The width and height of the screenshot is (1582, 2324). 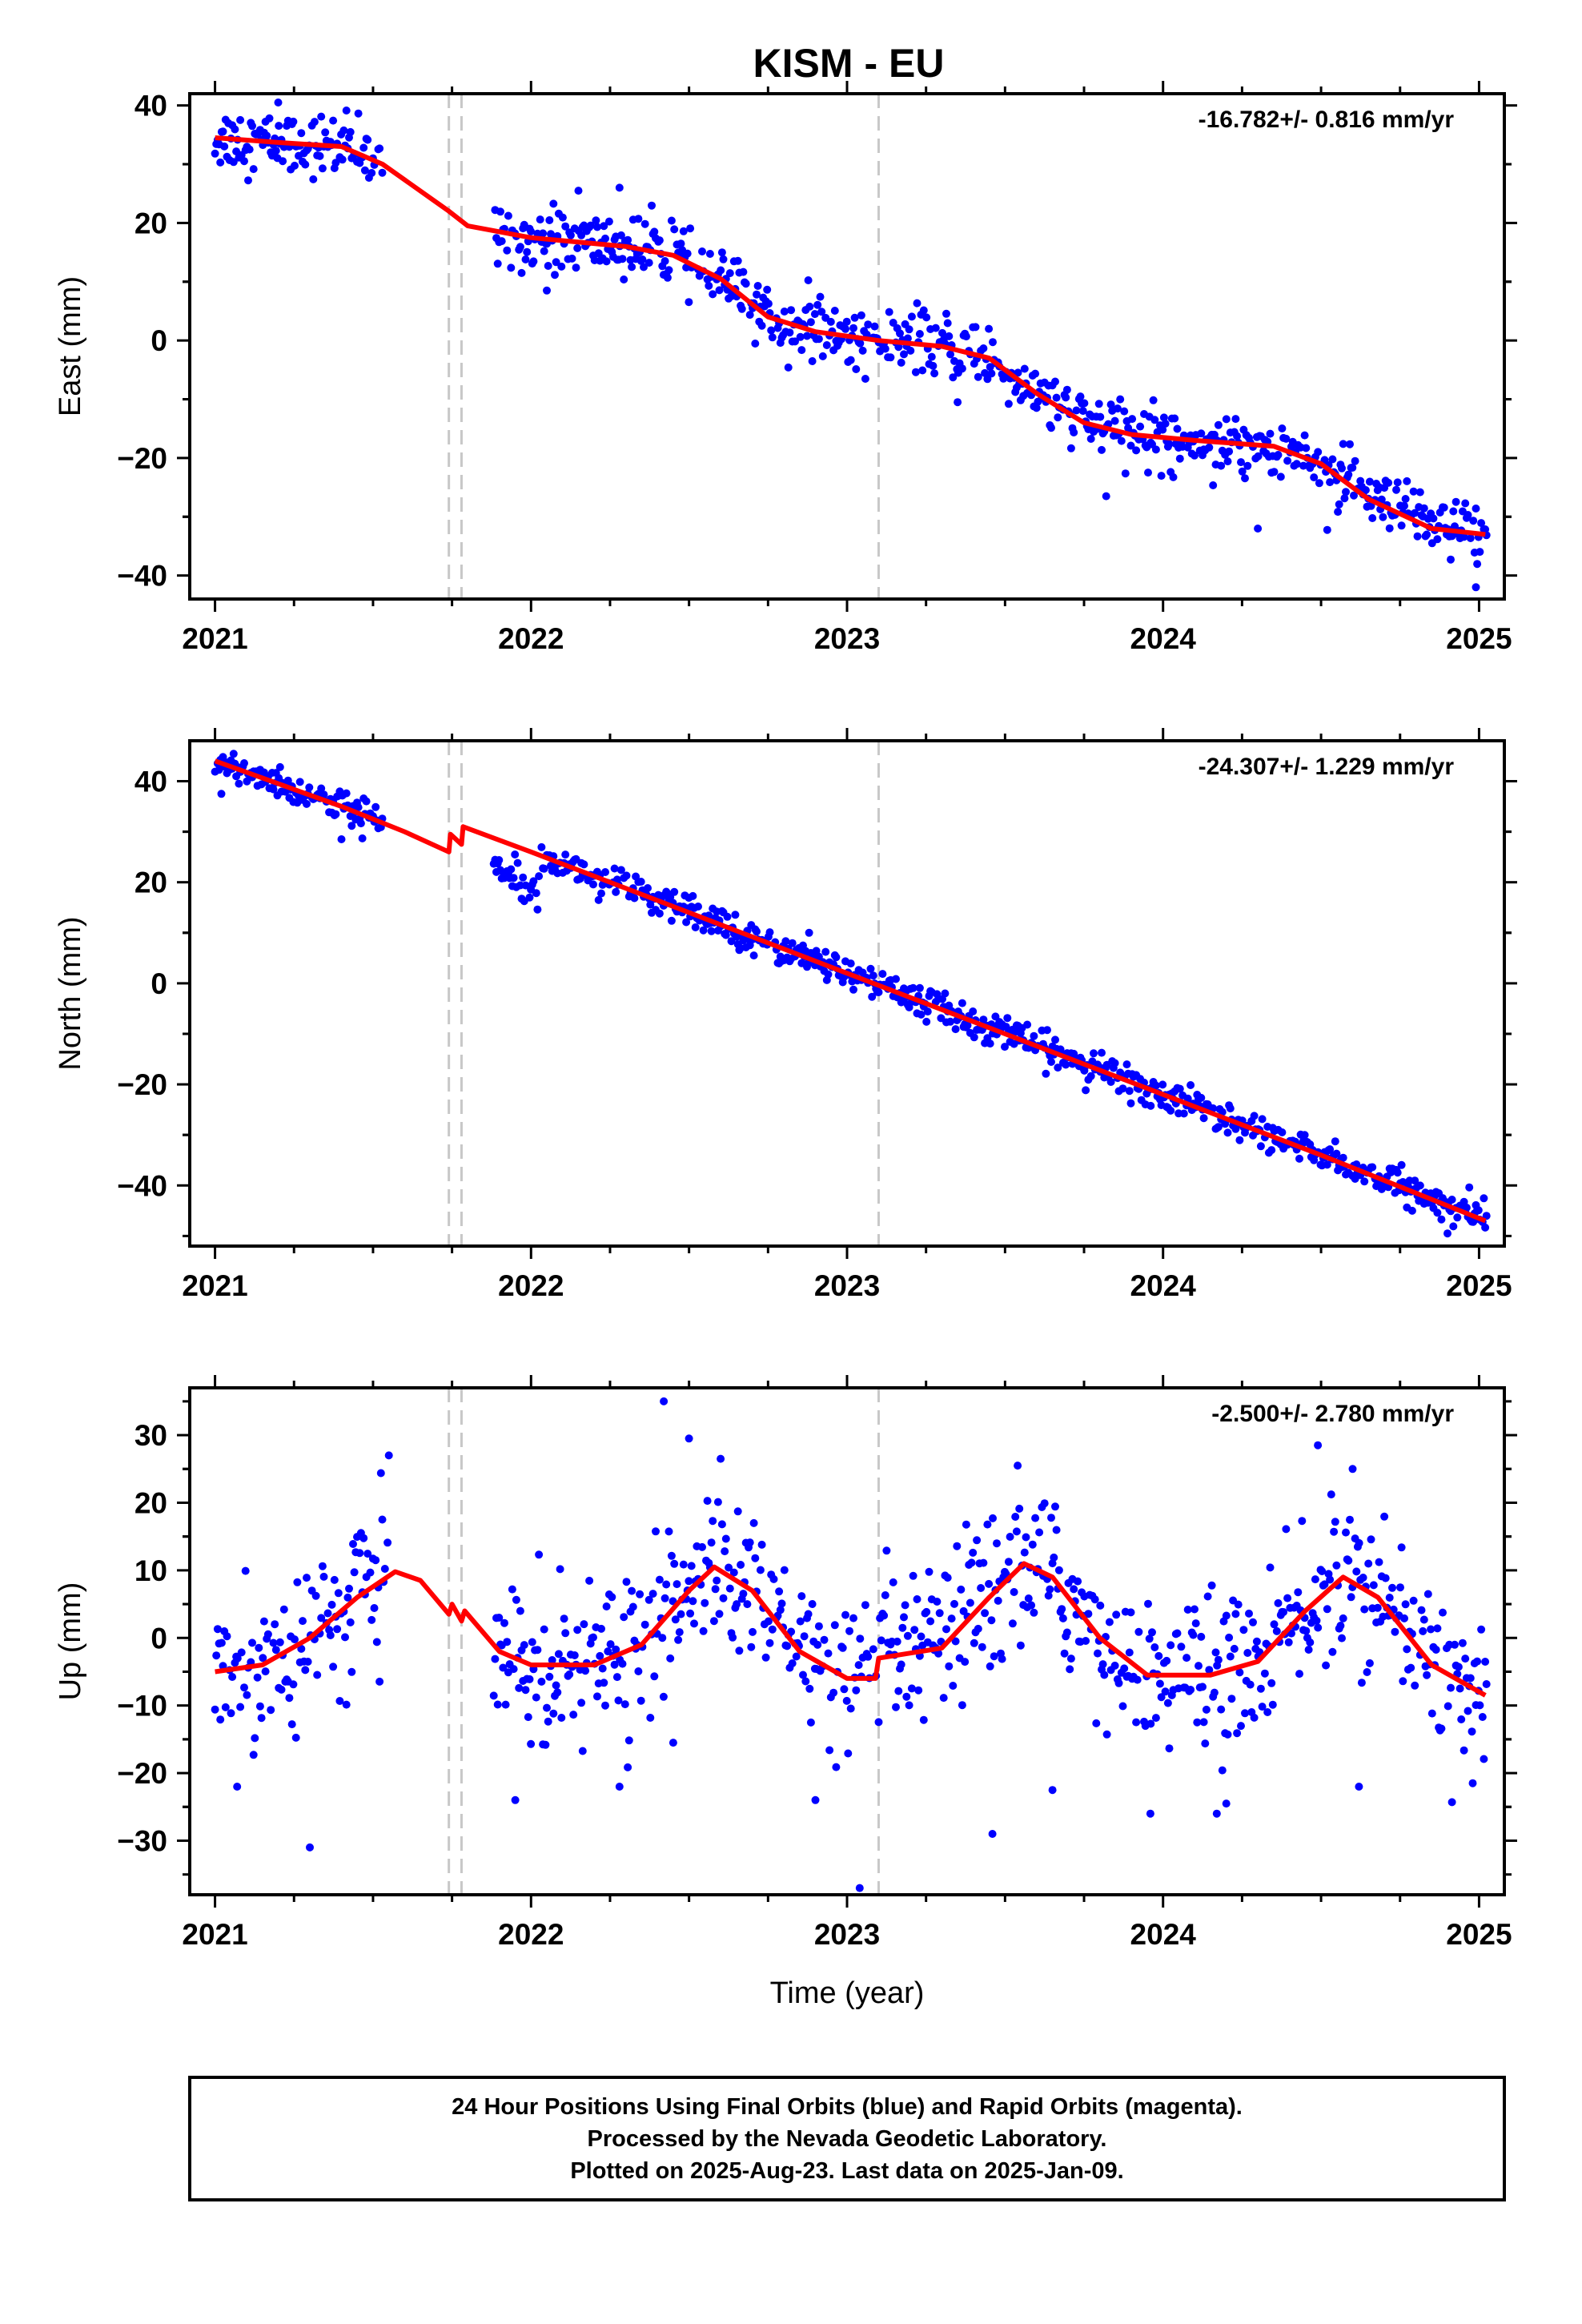 What do you see at coordinates (142, 1774) in the screenshot?
I see `y-tick-label: −20` at bounding box center [142, 1774].